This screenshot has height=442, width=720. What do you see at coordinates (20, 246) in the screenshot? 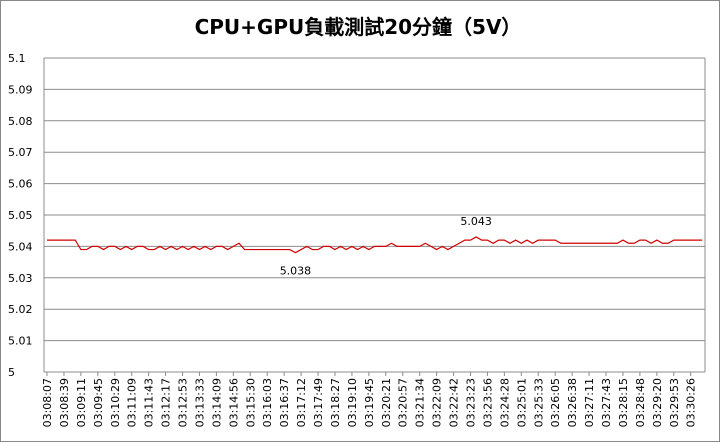
I see `y-tick-label: 5.04` at bounding box center [20, 246].